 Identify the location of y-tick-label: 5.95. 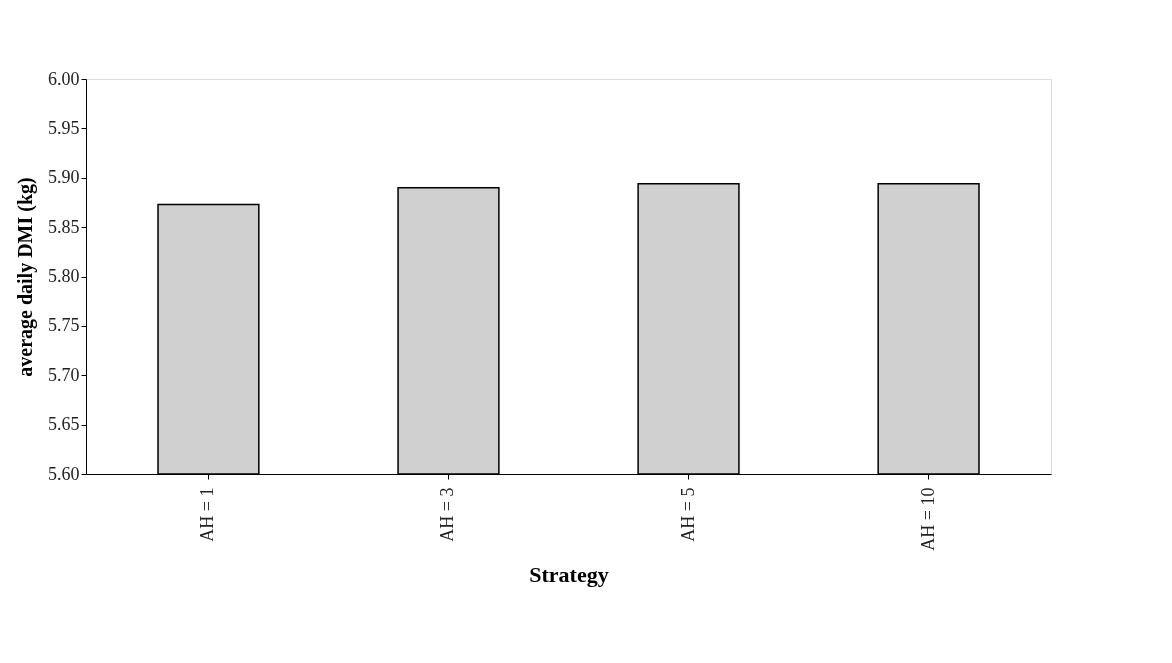
(64, 127).